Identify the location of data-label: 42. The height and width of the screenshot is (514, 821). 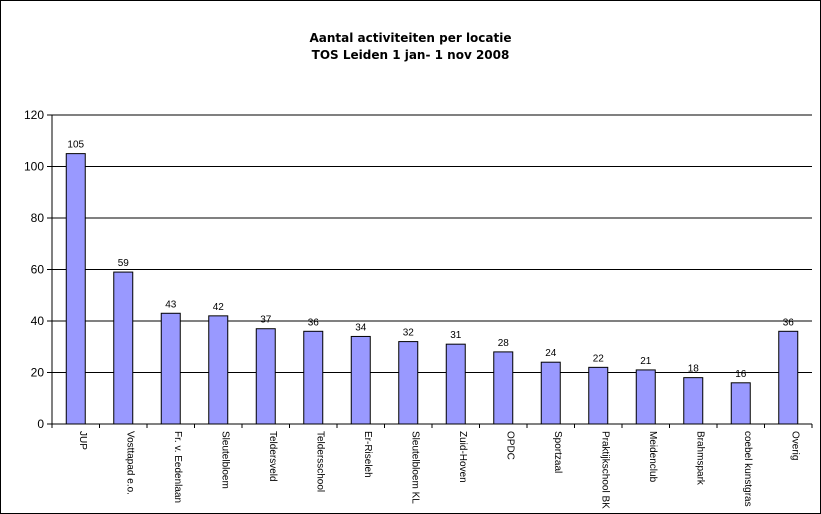
(219, 307).